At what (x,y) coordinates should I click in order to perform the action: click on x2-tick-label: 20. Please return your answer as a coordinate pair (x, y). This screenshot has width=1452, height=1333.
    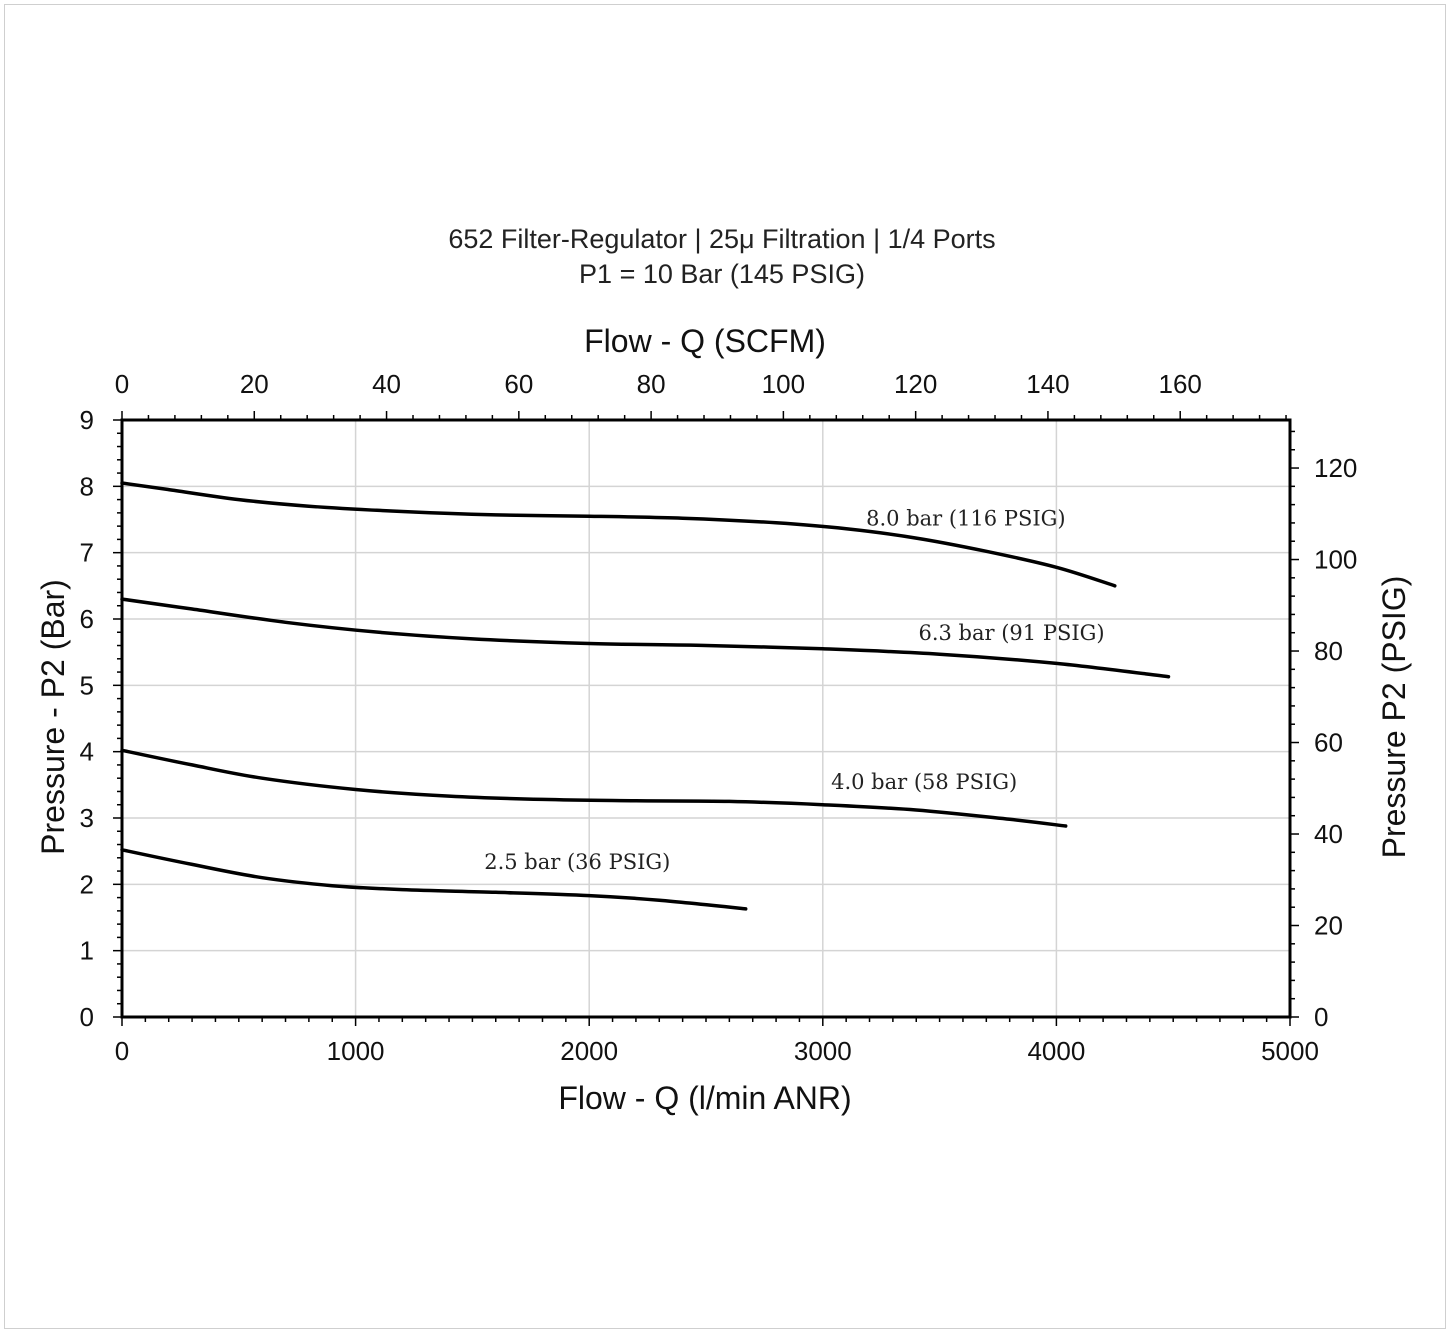
    Looking at the image, I should click on (254, 384).